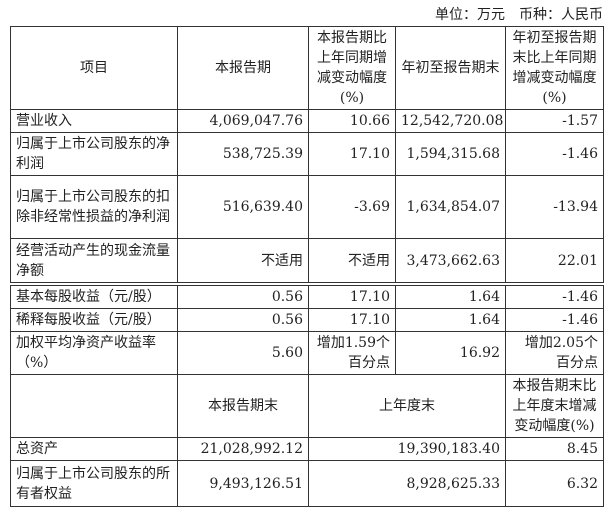 The height and width of the screenshot is (507, 611). Describe the element at coordinates (94, 260) in the screenshot. I see `row-label: 经营活动产生的现金流量净额` at that location.